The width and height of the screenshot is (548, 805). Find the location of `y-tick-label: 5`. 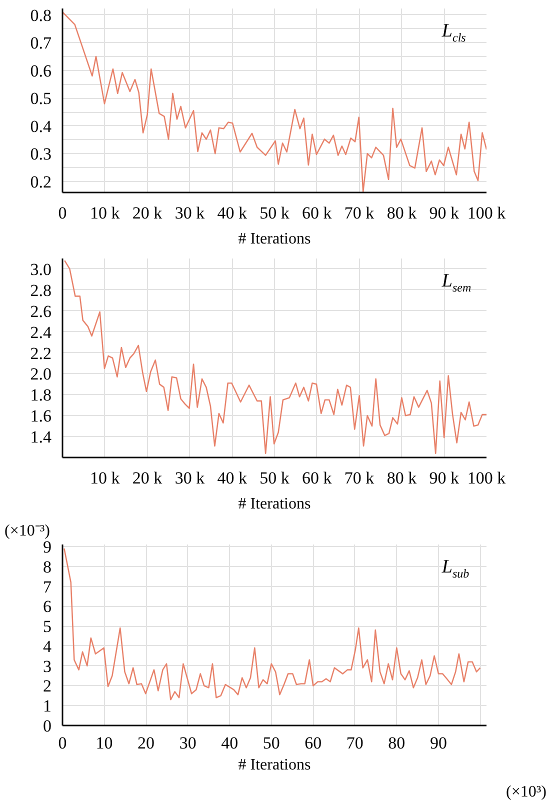

y-tick-label: 5 is located at coordinates (47, 626).